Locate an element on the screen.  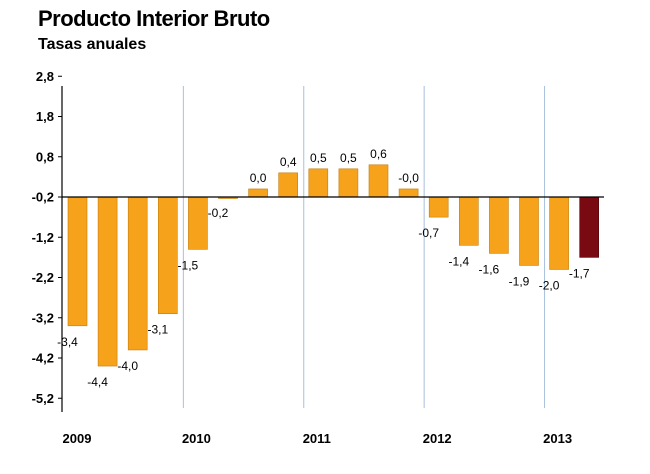
data-label: -3,4 is located at coordinates (67, 342).